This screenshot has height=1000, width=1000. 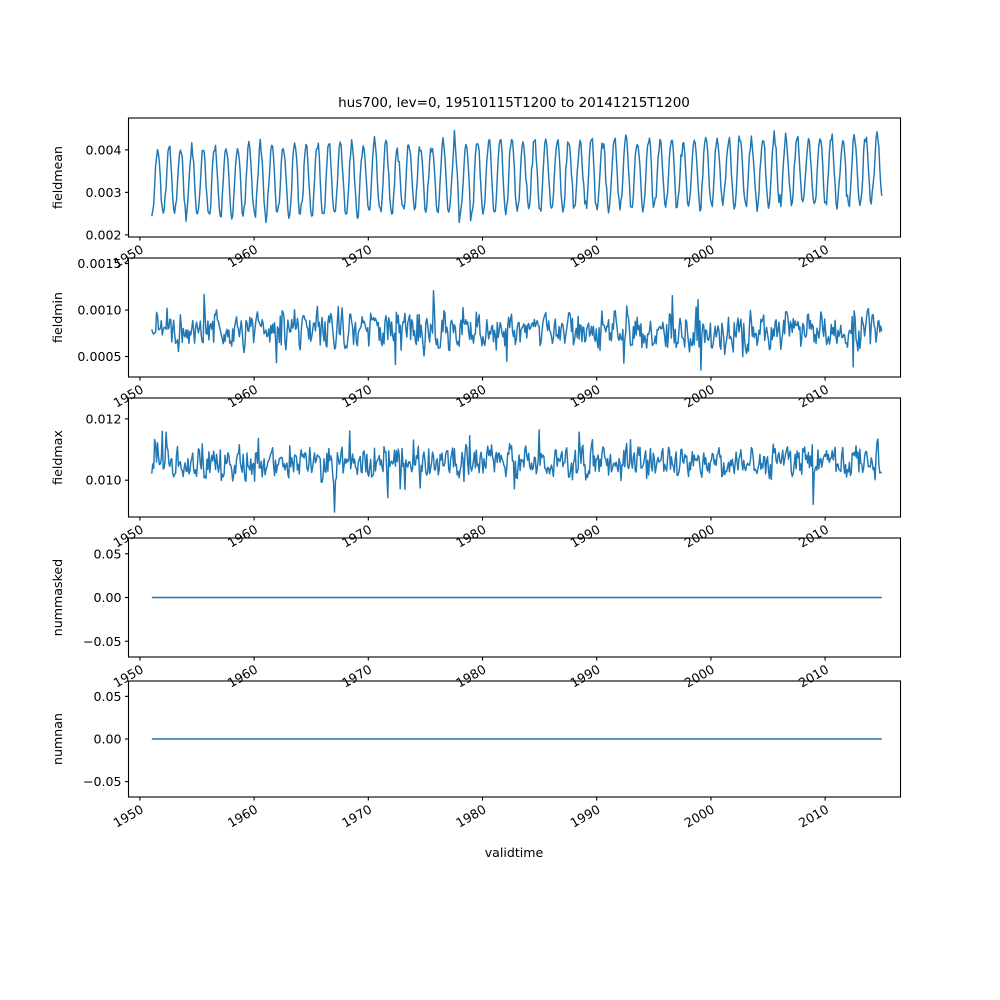 I want to click on y-axis-label-fieldmin: fieldmin, so click(x=57, y=317).